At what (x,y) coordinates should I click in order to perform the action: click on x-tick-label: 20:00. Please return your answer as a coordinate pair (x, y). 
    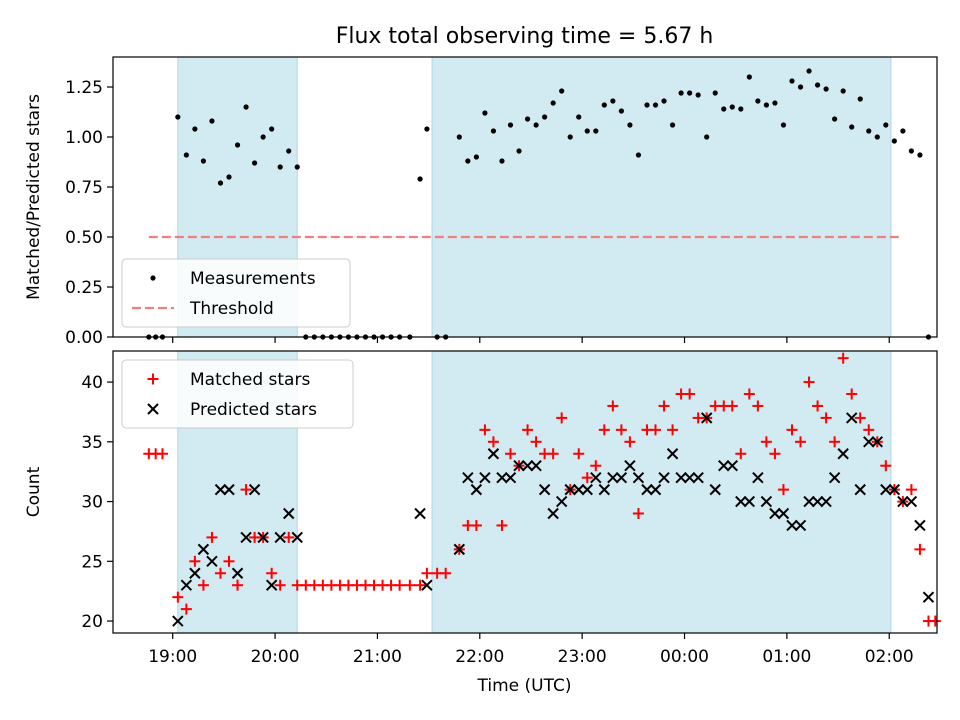
    Looking at the image, I should click on (275, 657).